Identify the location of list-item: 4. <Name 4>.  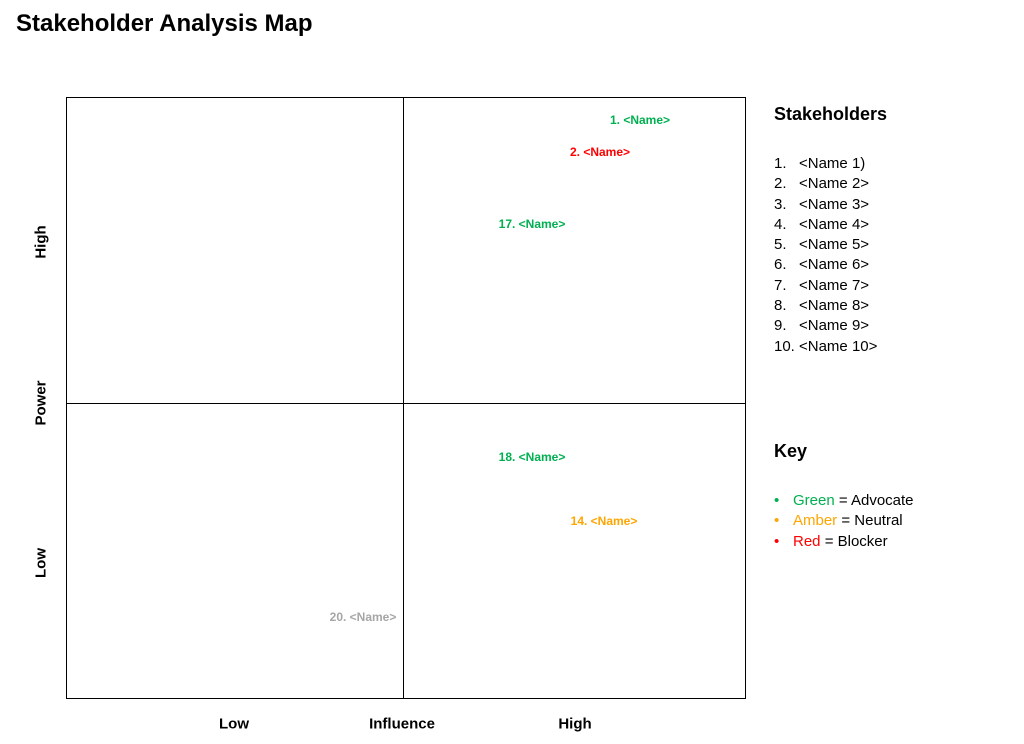
(825, 225).